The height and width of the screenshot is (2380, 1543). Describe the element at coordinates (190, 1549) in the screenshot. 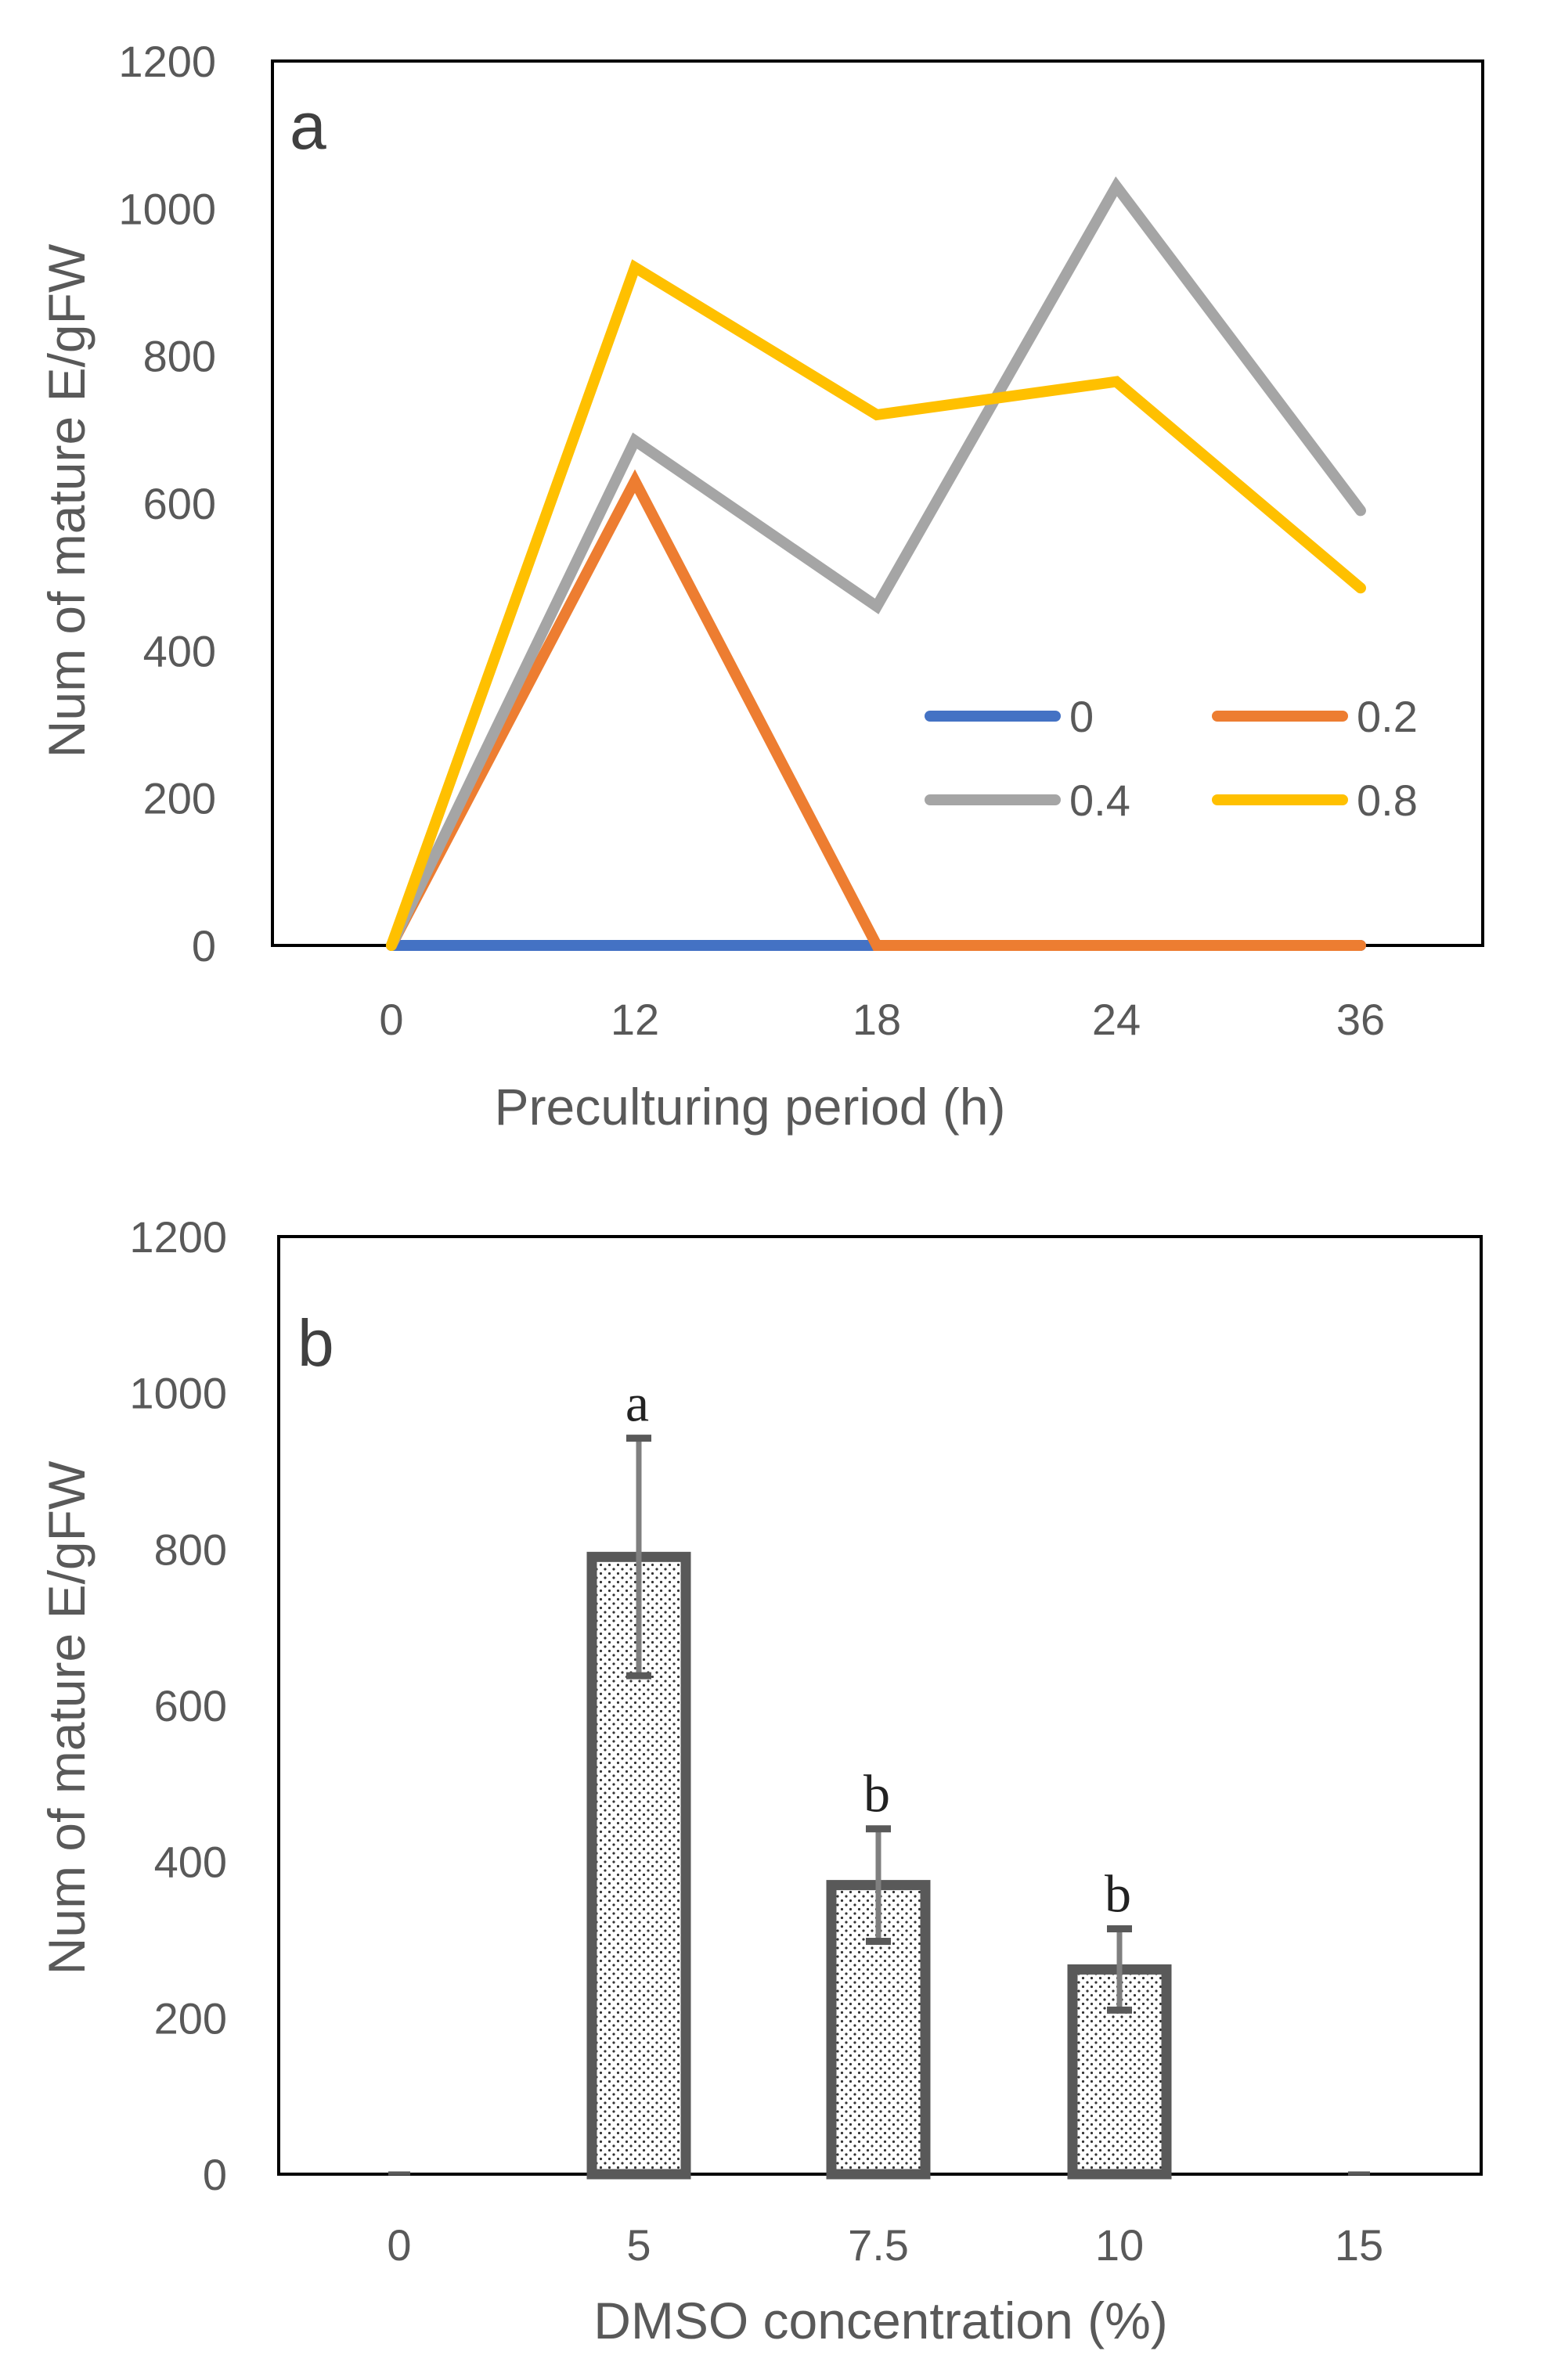

I see `panel-b-y-tick-label: 800` at that location.